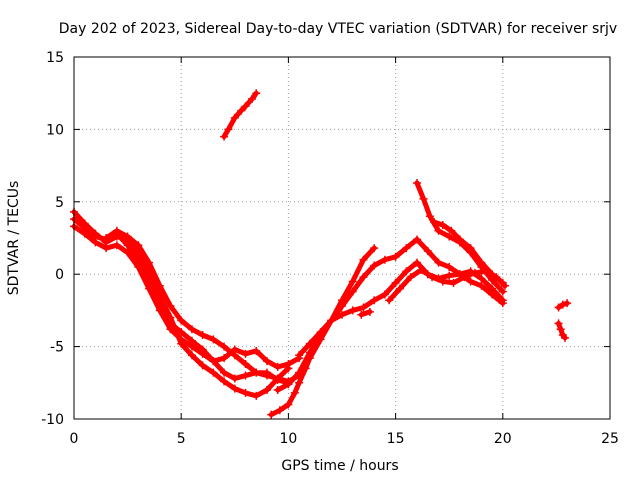 The image size is (640, 480). What do you see at coordinates (52, 420) in the screenshot?
I see `y-tick-label: -10` at bounding box center [52, 420].